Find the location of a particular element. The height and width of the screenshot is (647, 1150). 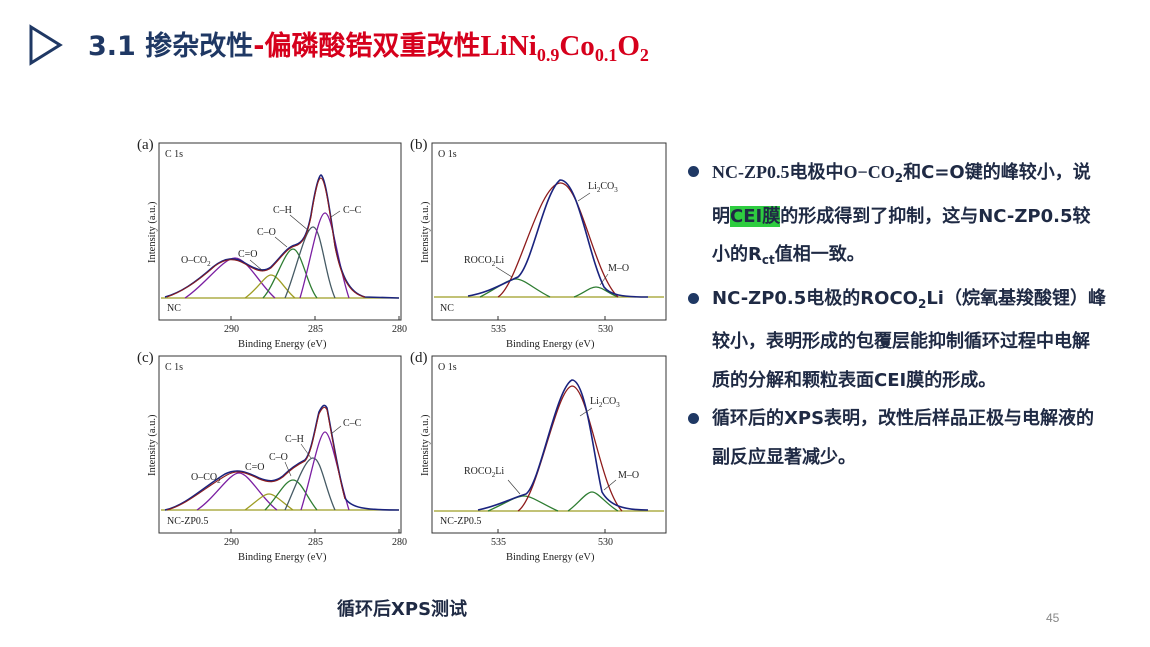

panel-letter: (d) is located at coordinates (419, 358).